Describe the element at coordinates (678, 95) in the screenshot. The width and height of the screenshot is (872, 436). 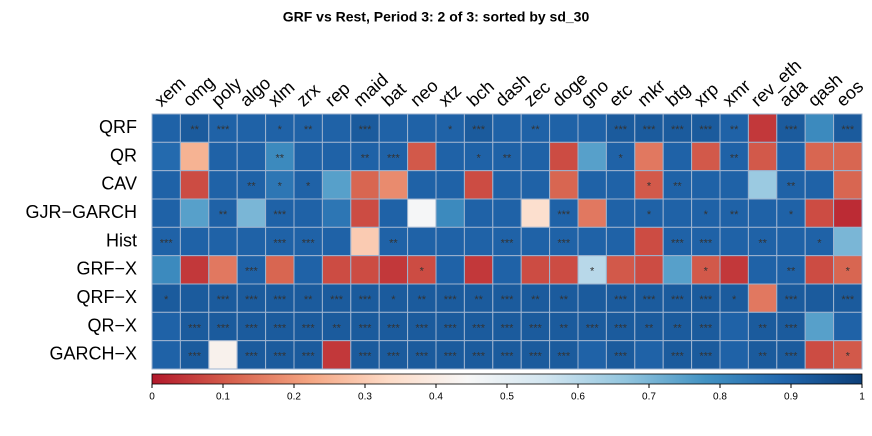
I see `column-label: btg` at that location.